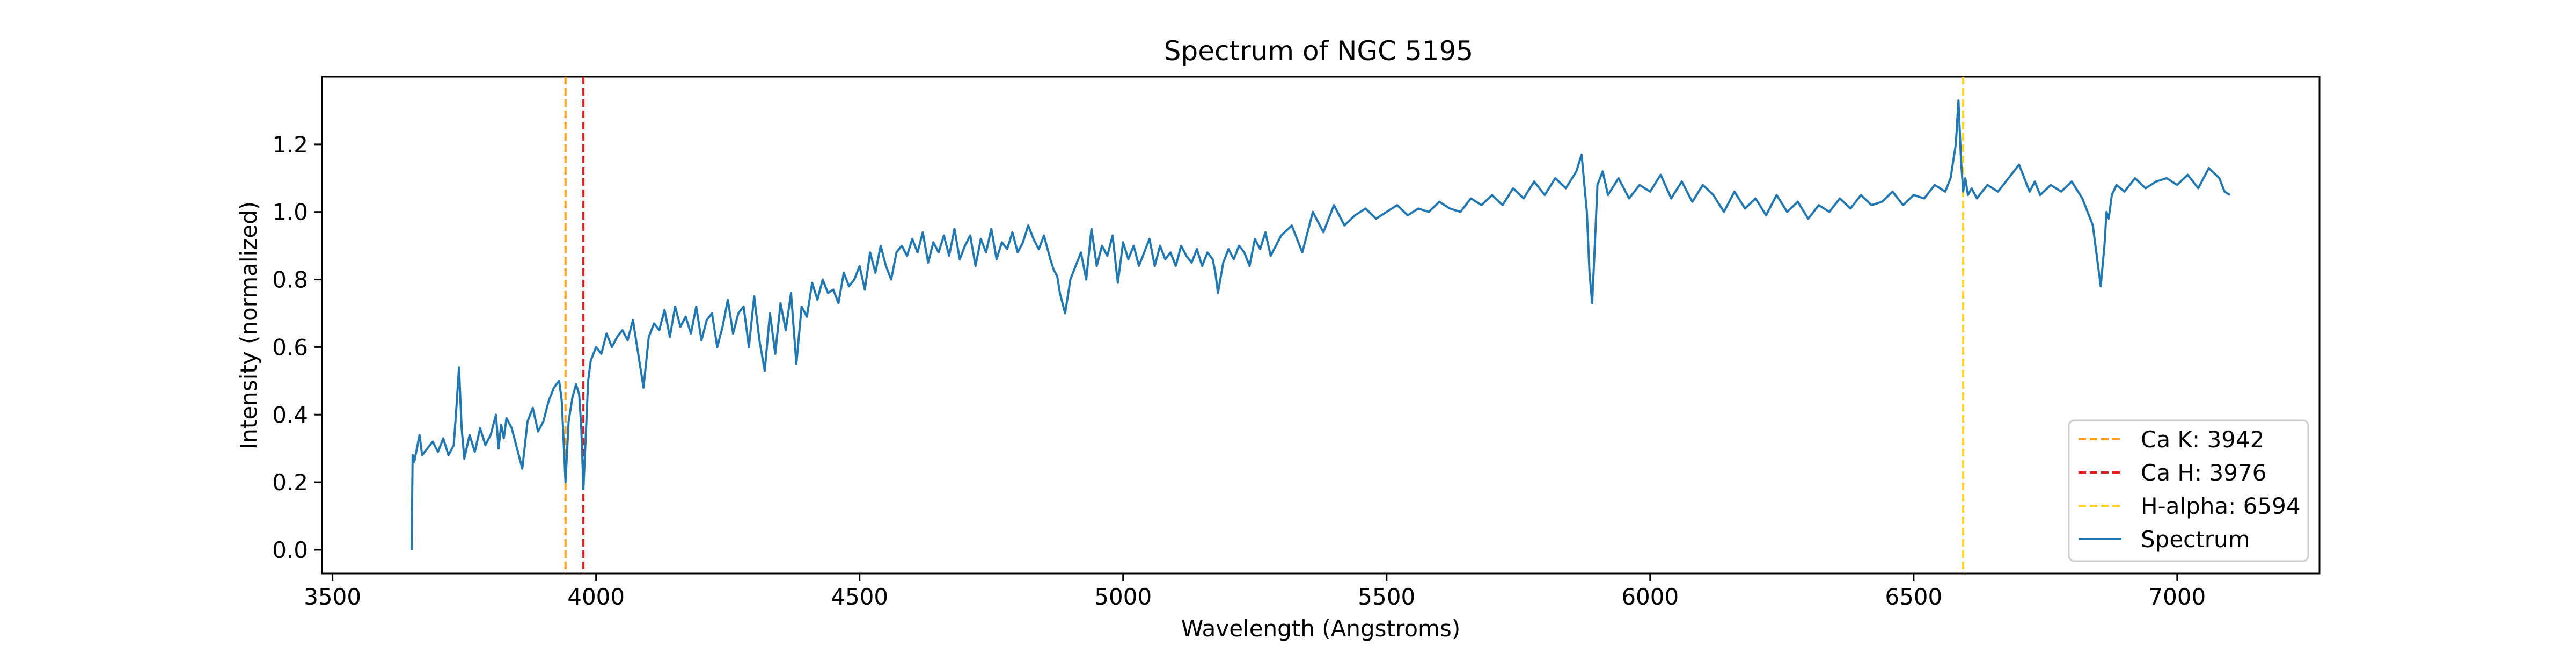  I want to click on y-tick-label: 0.6, so click(290, 347).